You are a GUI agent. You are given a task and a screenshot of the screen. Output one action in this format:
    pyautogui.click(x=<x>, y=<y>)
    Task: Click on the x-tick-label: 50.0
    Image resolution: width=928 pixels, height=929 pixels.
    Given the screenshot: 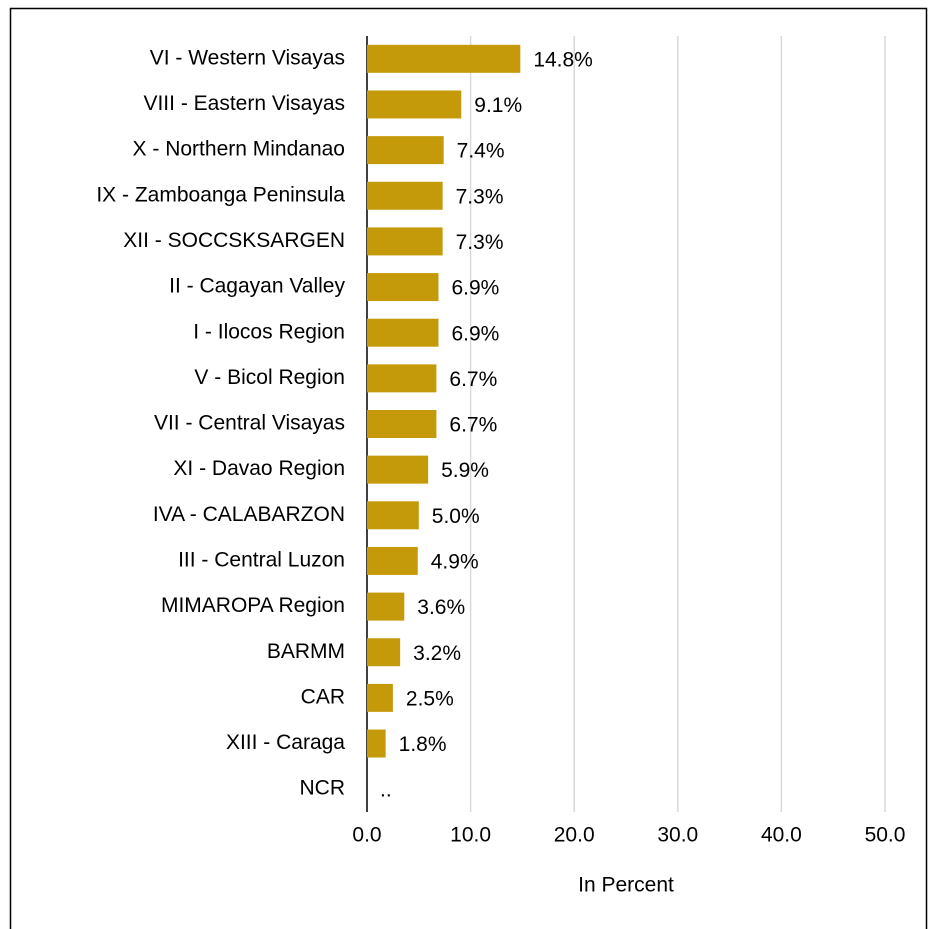 What is the action you would take?
    pyautogui.click(x=885, y=835)
    